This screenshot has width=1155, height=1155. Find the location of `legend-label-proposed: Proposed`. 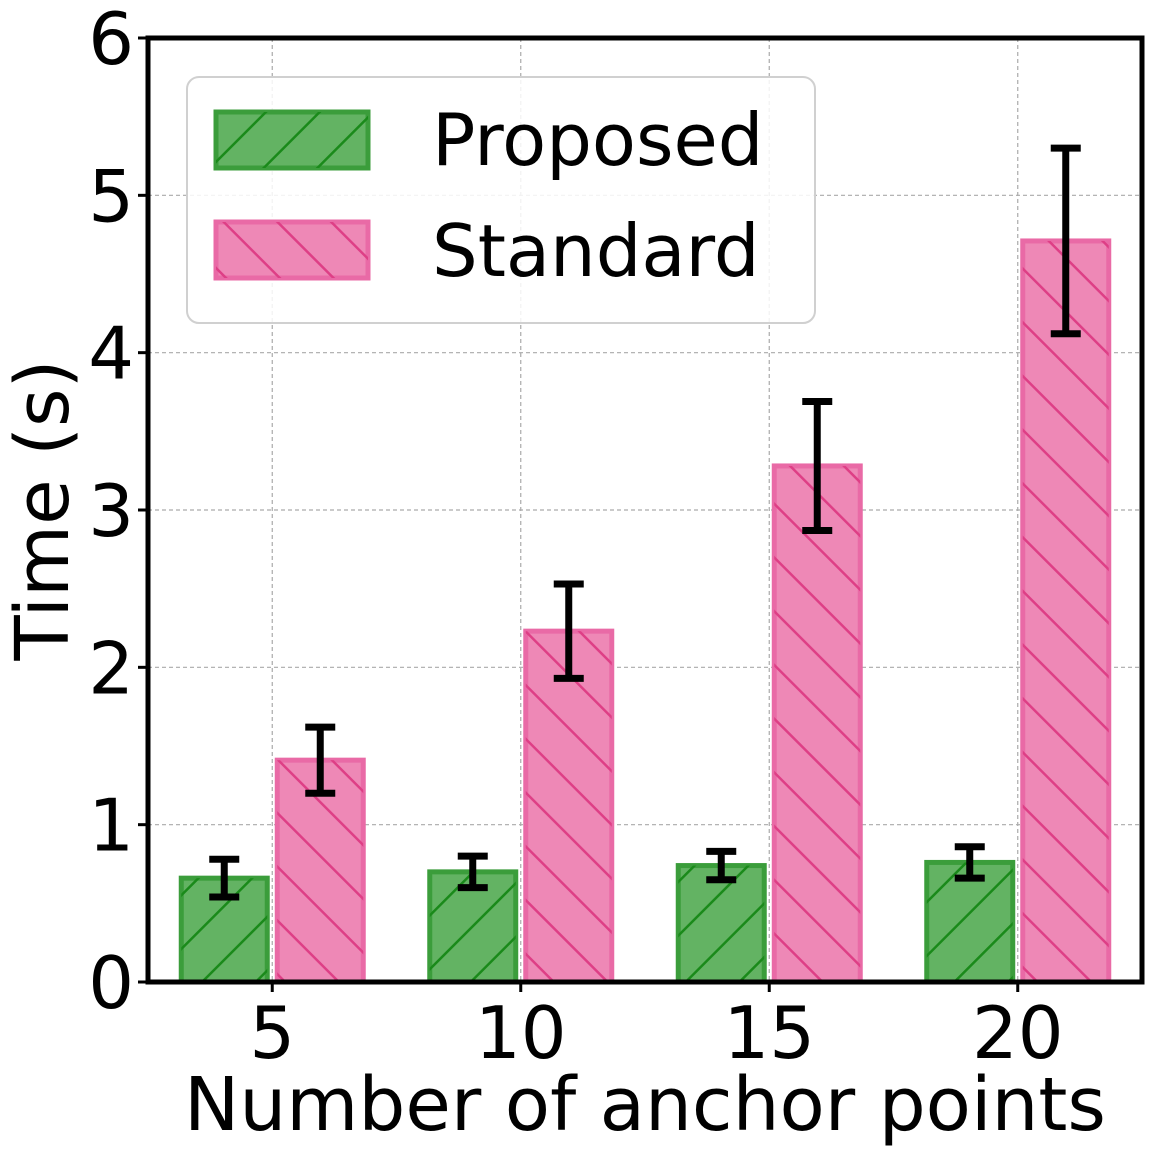

legend-label-proposed: Proposed is located at coordinates (598, 140).